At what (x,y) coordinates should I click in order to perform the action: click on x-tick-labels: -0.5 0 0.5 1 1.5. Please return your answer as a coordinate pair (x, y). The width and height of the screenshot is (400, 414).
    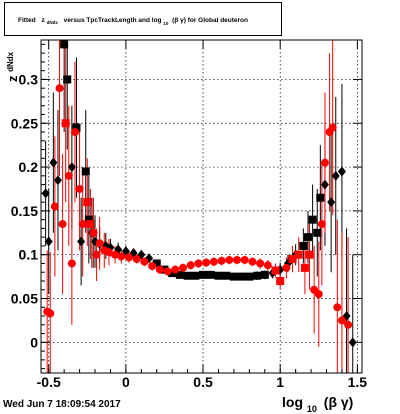
    Looking at the image, I should click on (202, 382).